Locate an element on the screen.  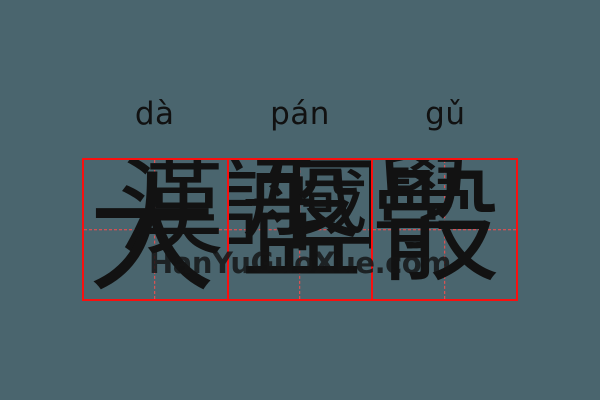
glyph-stack-1: 漢 大 is located at coordinates (155, 229).